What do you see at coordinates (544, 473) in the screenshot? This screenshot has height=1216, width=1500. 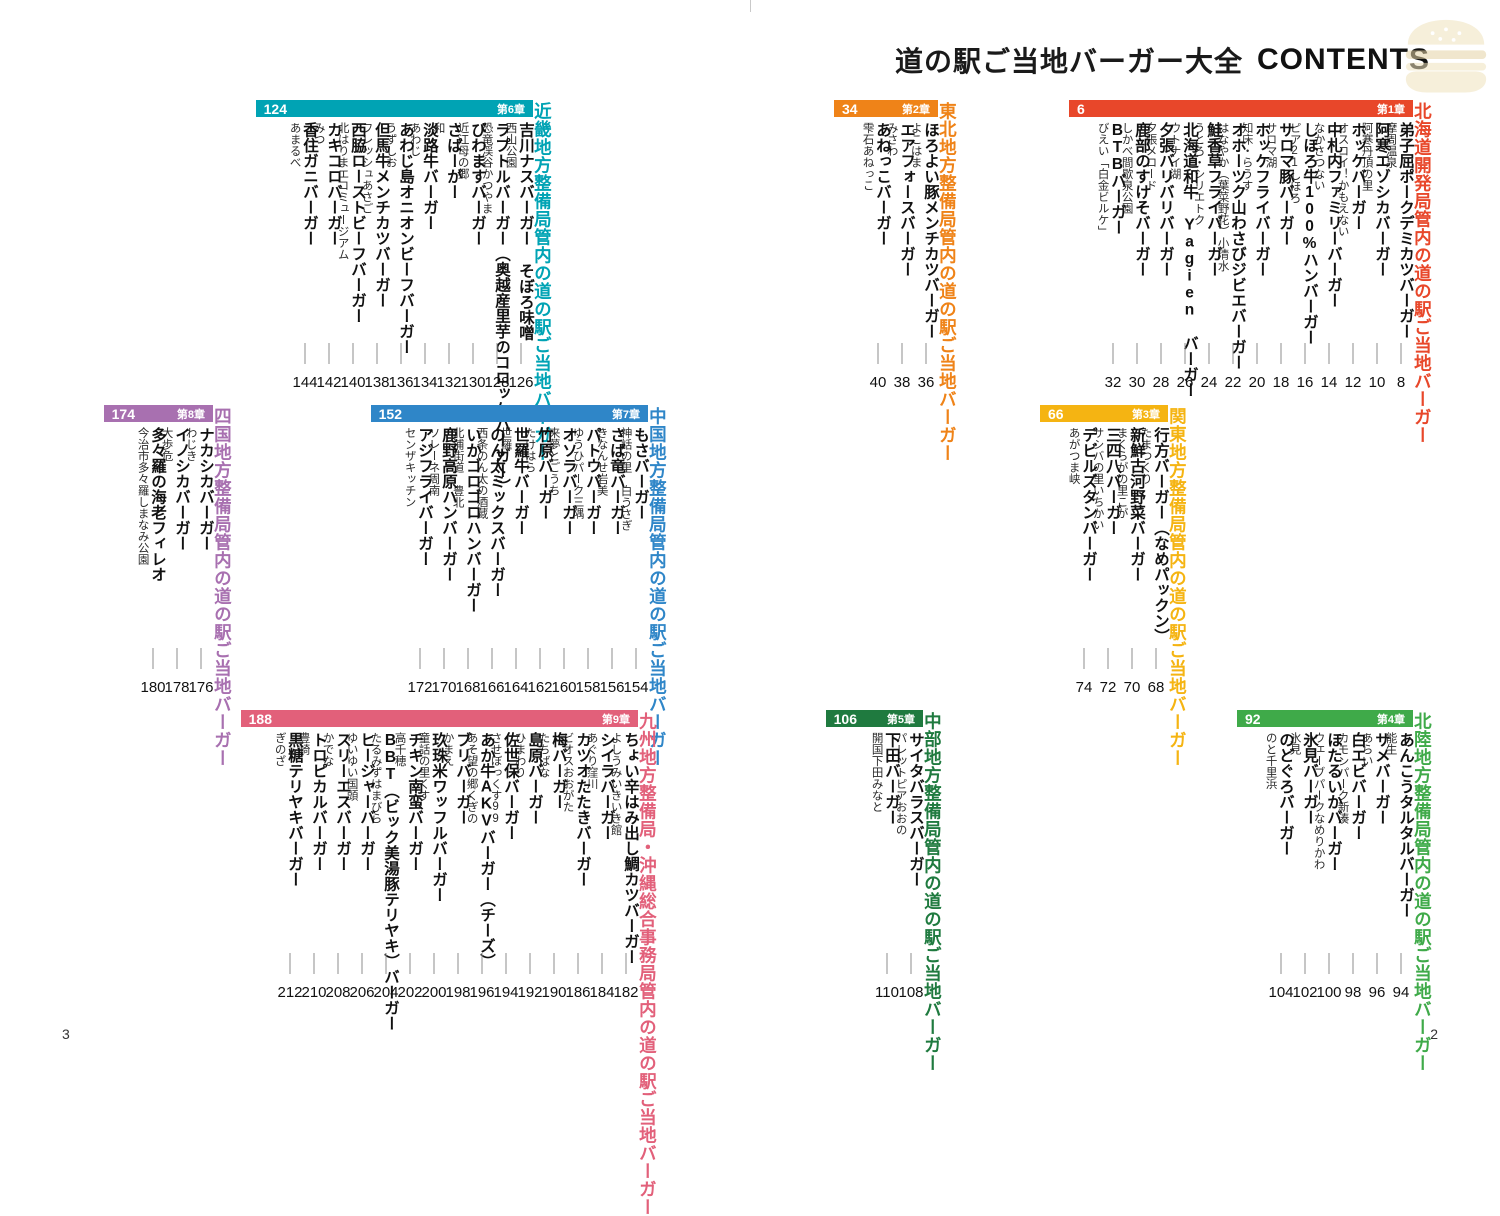 I see `entry-burger-name: 竹原バーガー` at bounding box center [544, 473].